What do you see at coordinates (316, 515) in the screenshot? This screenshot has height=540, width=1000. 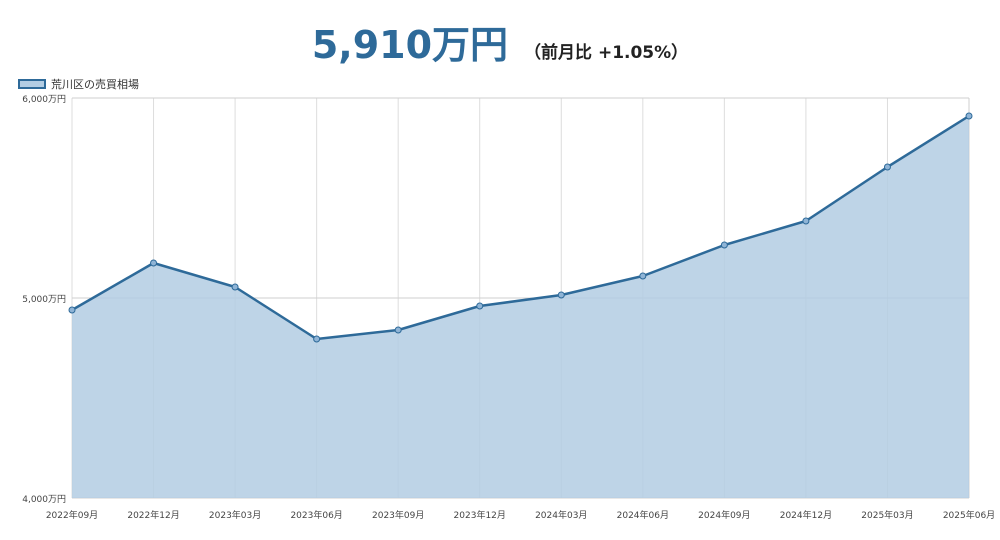 I see `x-tick-label: 2023年06月` at bounding box center [316, 515].